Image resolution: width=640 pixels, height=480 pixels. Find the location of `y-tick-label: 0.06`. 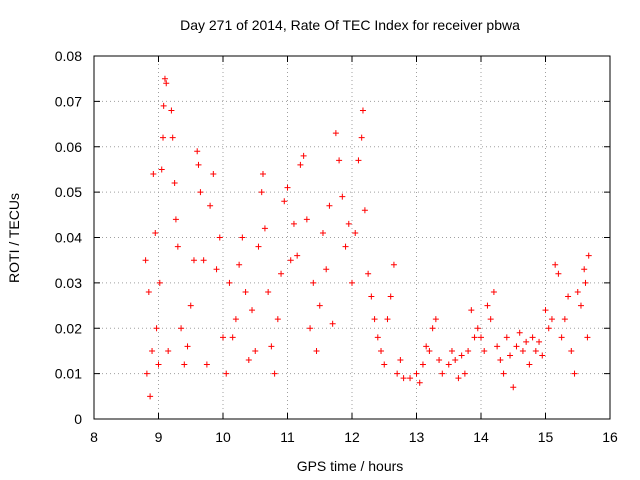

y-tick-label: 0.06 is located at coordinates (68, 147).